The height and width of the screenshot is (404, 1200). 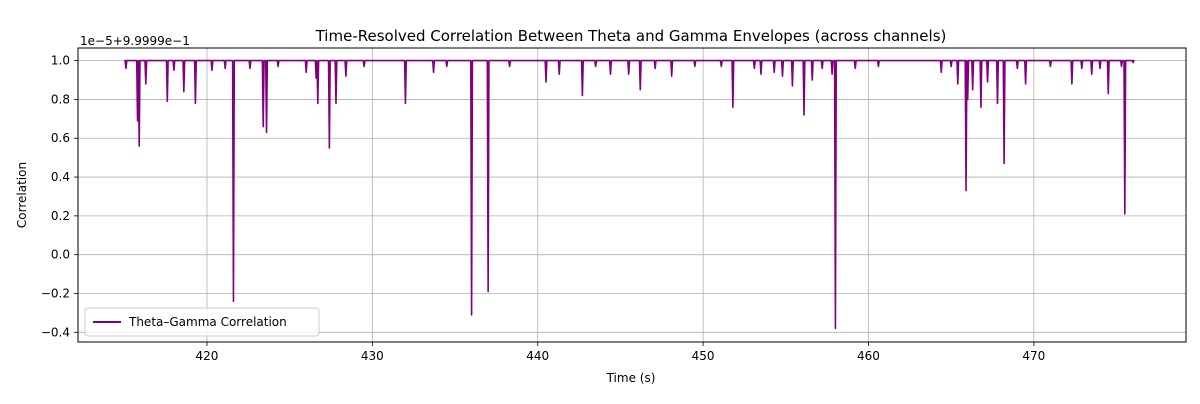 I want to click on y-tick-label: 0.4, so click(x=60, y=177).